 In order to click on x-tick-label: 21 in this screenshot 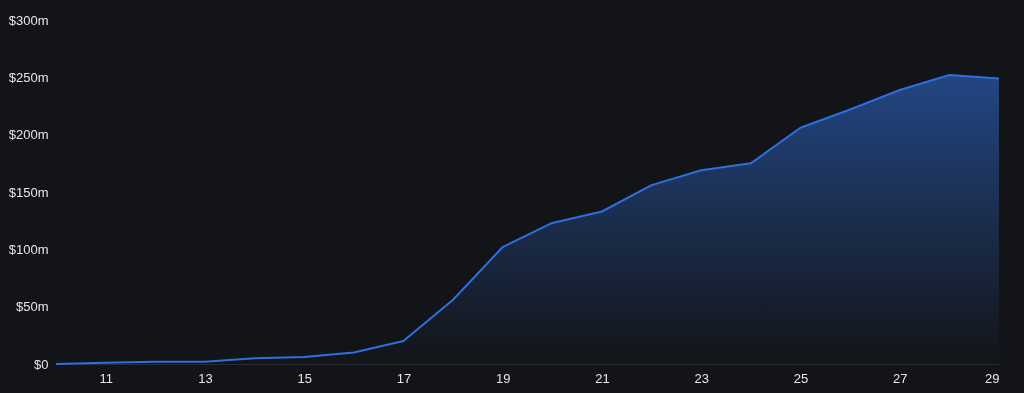, I will do `click(602, 378)`.